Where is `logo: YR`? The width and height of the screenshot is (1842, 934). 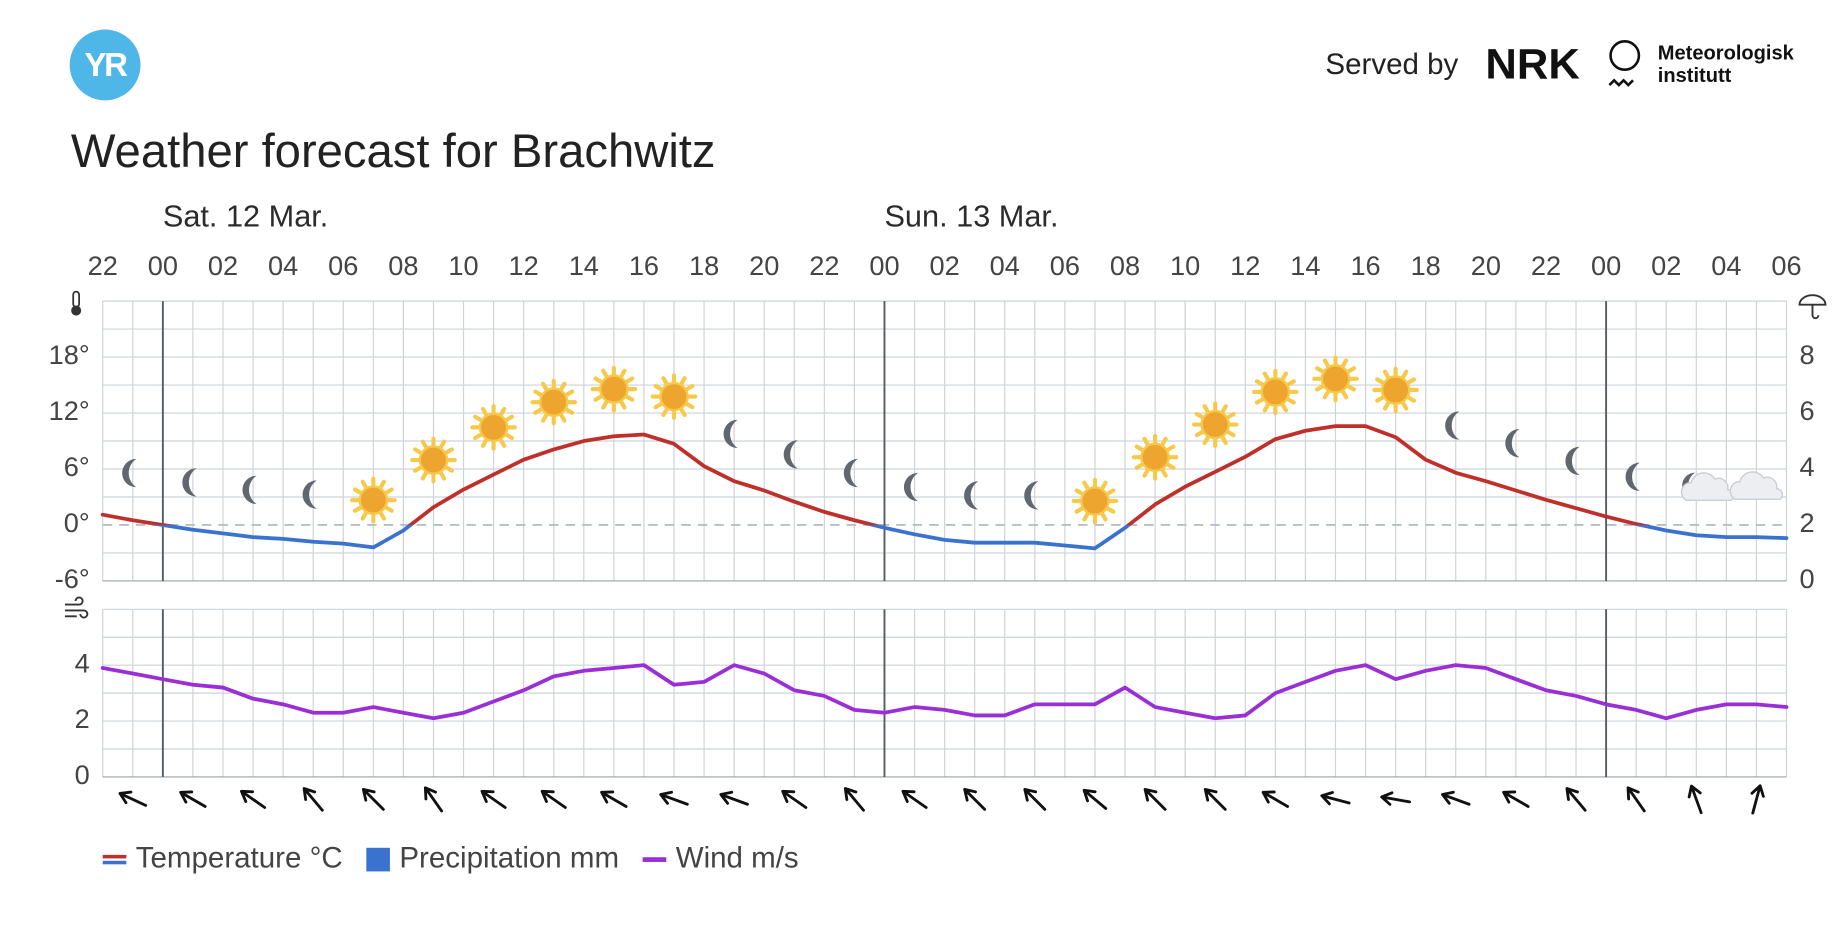
logo: YR is located at coordinates (106, 65).